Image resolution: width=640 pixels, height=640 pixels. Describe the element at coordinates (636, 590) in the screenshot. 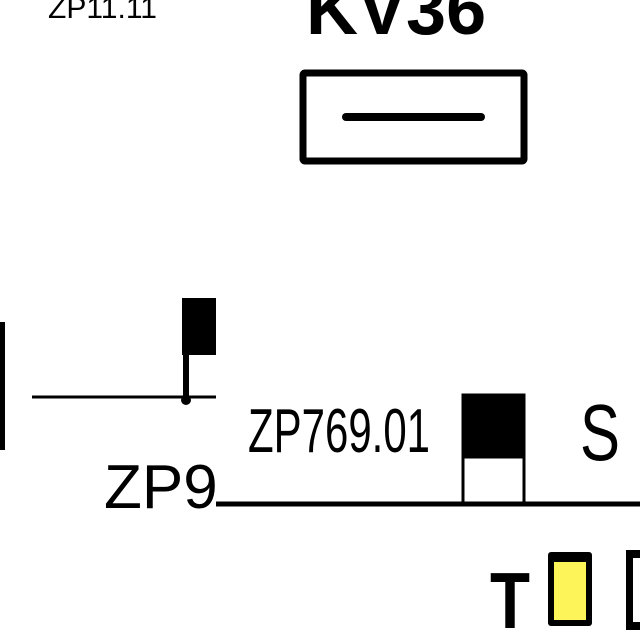

I see `right-edge-box-inner` at that location.